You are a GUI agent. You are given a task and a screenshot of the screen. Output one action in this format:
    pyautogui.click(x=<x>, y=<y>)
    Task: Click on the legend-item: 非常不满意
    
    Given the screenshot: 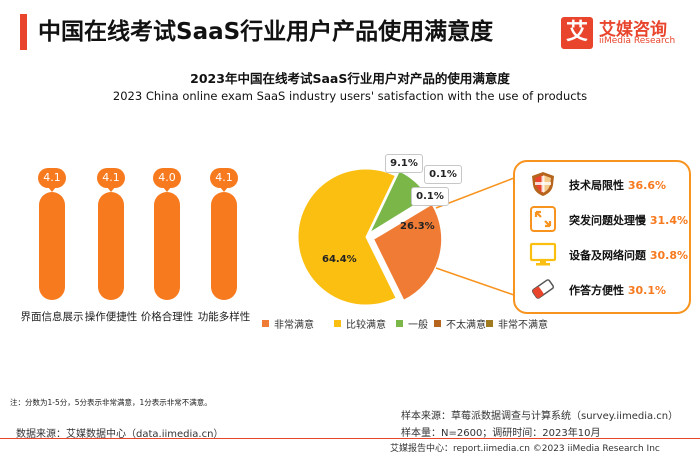 What is the action you would take?
    pyautogui.click(x=517, y=323)
    